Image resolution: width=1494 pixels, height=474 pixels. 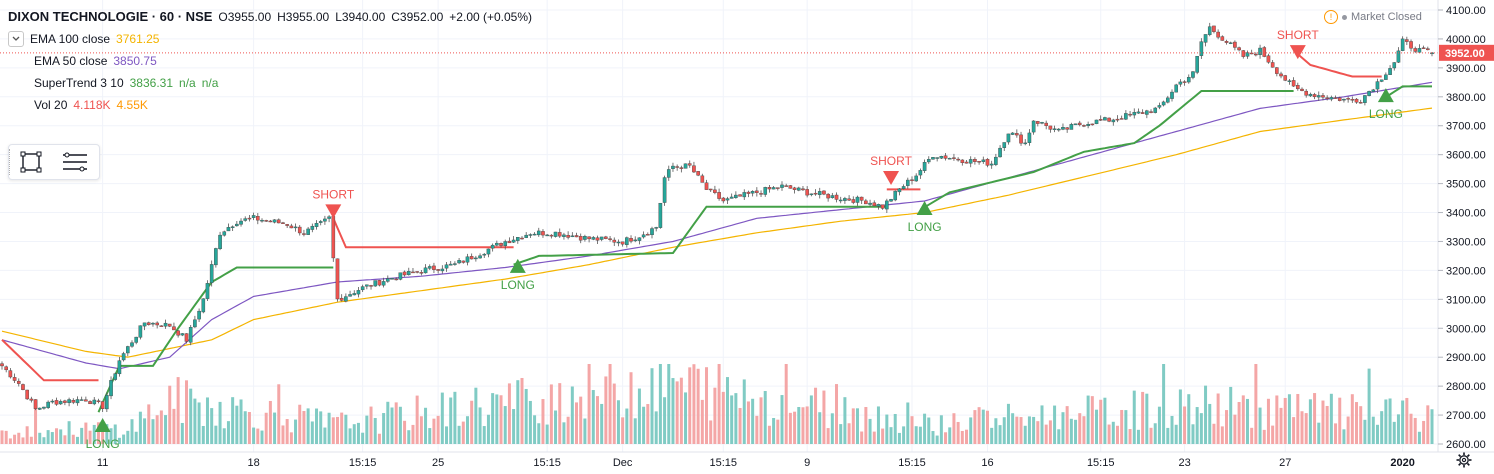 What do you see at coordinates (1337, 63) in the screenshot?
I see `supertrend-down-line` at bounding box center [1337, 63].